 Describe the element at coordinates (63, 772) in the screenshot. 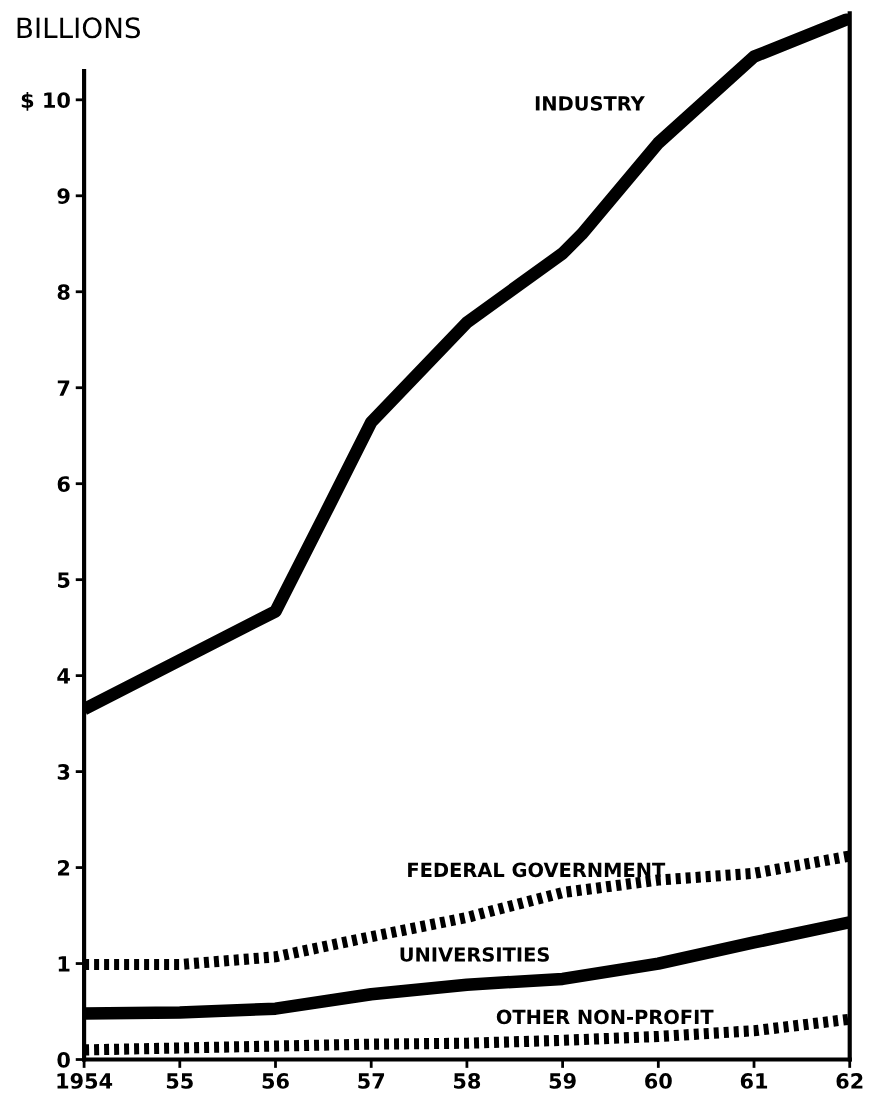

I see `y-tick-label: 3` at that location.